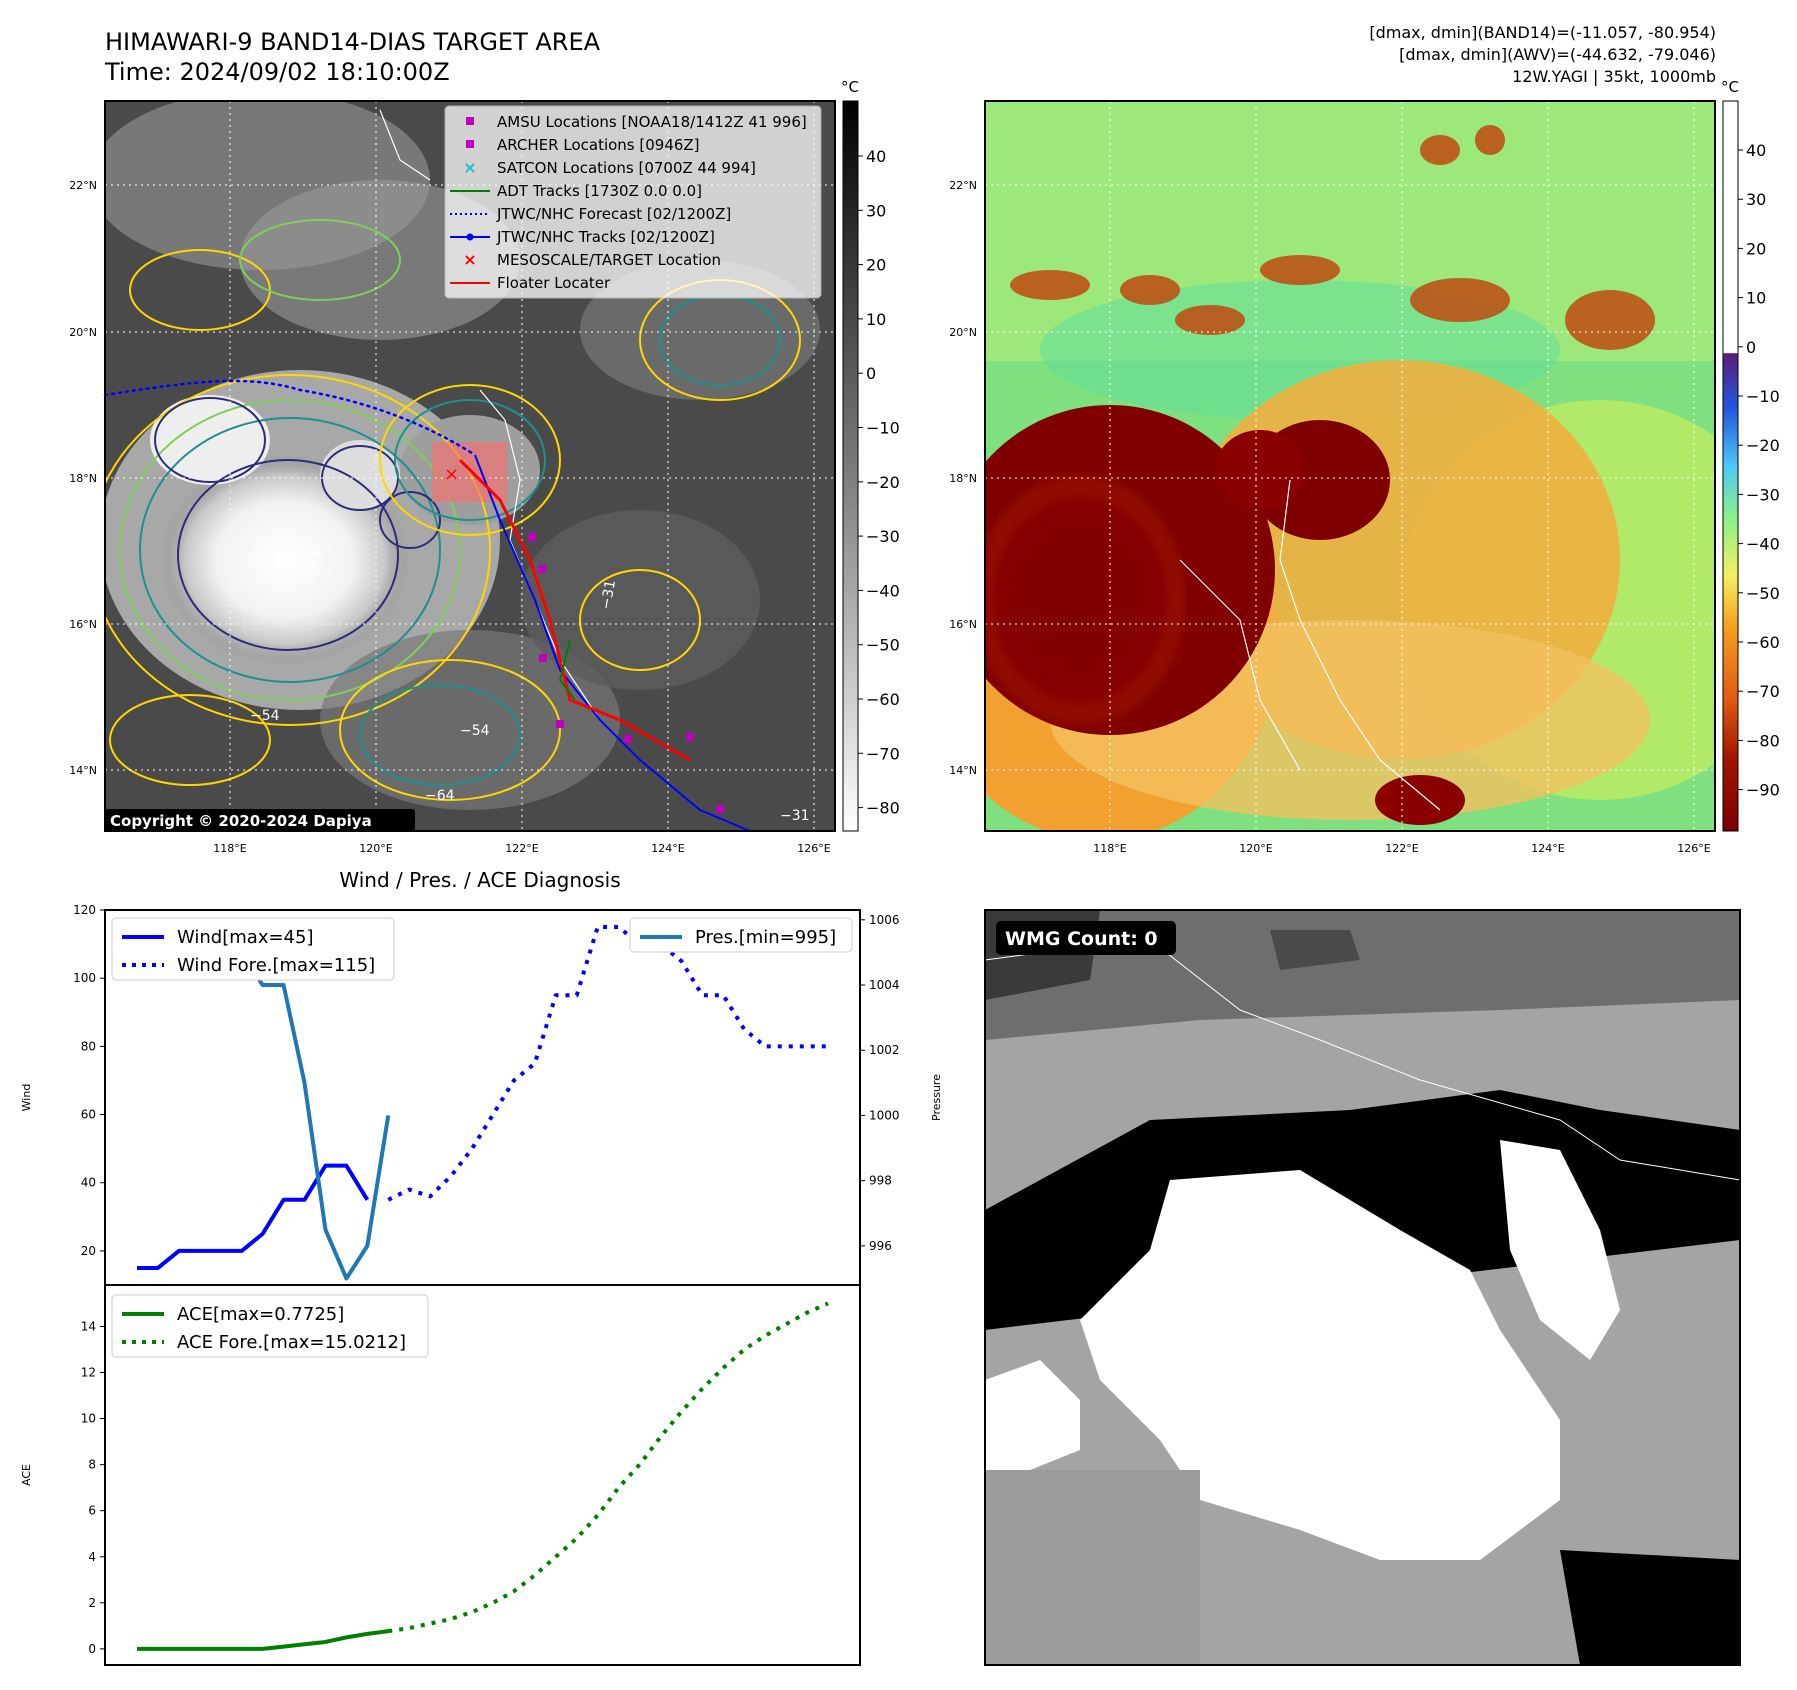 The width and height of the screenshot is (1797, 1690). Describe the element at coordinates (241, 821) in the screenshot. I see `copyright-text: Copyright © 2020-2024 Dapiya` at that location.